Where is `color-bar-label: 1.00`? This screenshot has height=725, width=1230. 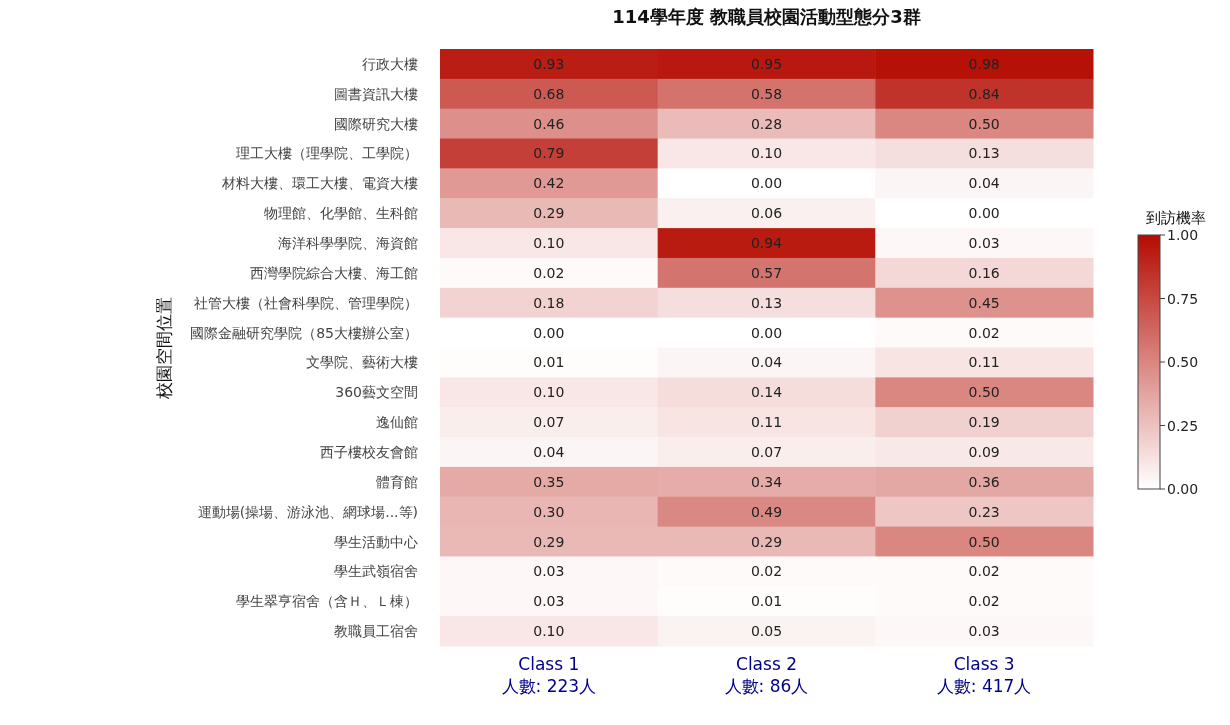 color-bar-label: 1.00 is located at coordinates (1183, 235).